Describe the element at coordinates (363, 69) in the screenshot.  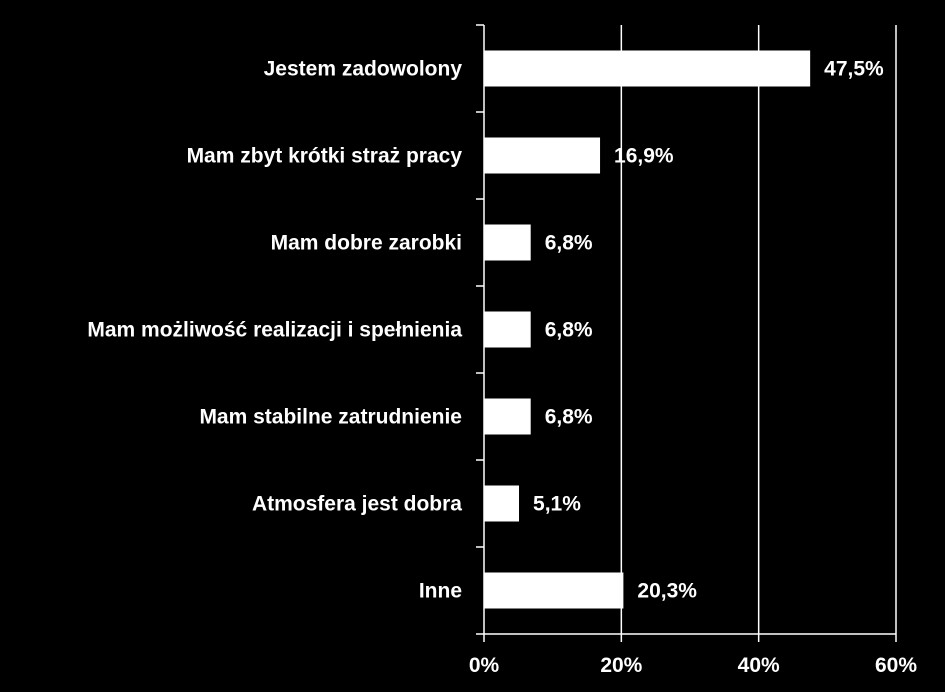
I see `category-label: Jestem zadowolony` at that location.